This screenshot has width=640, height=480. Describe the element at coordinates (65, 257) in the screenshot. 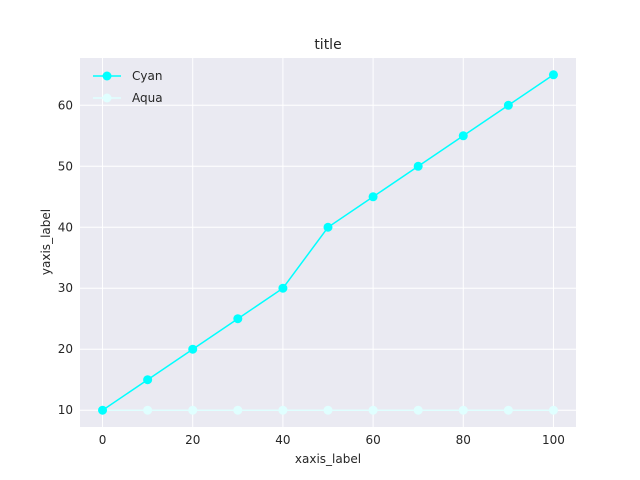

I see `y-ticks: 10 20 30 40 50 60` at that location.